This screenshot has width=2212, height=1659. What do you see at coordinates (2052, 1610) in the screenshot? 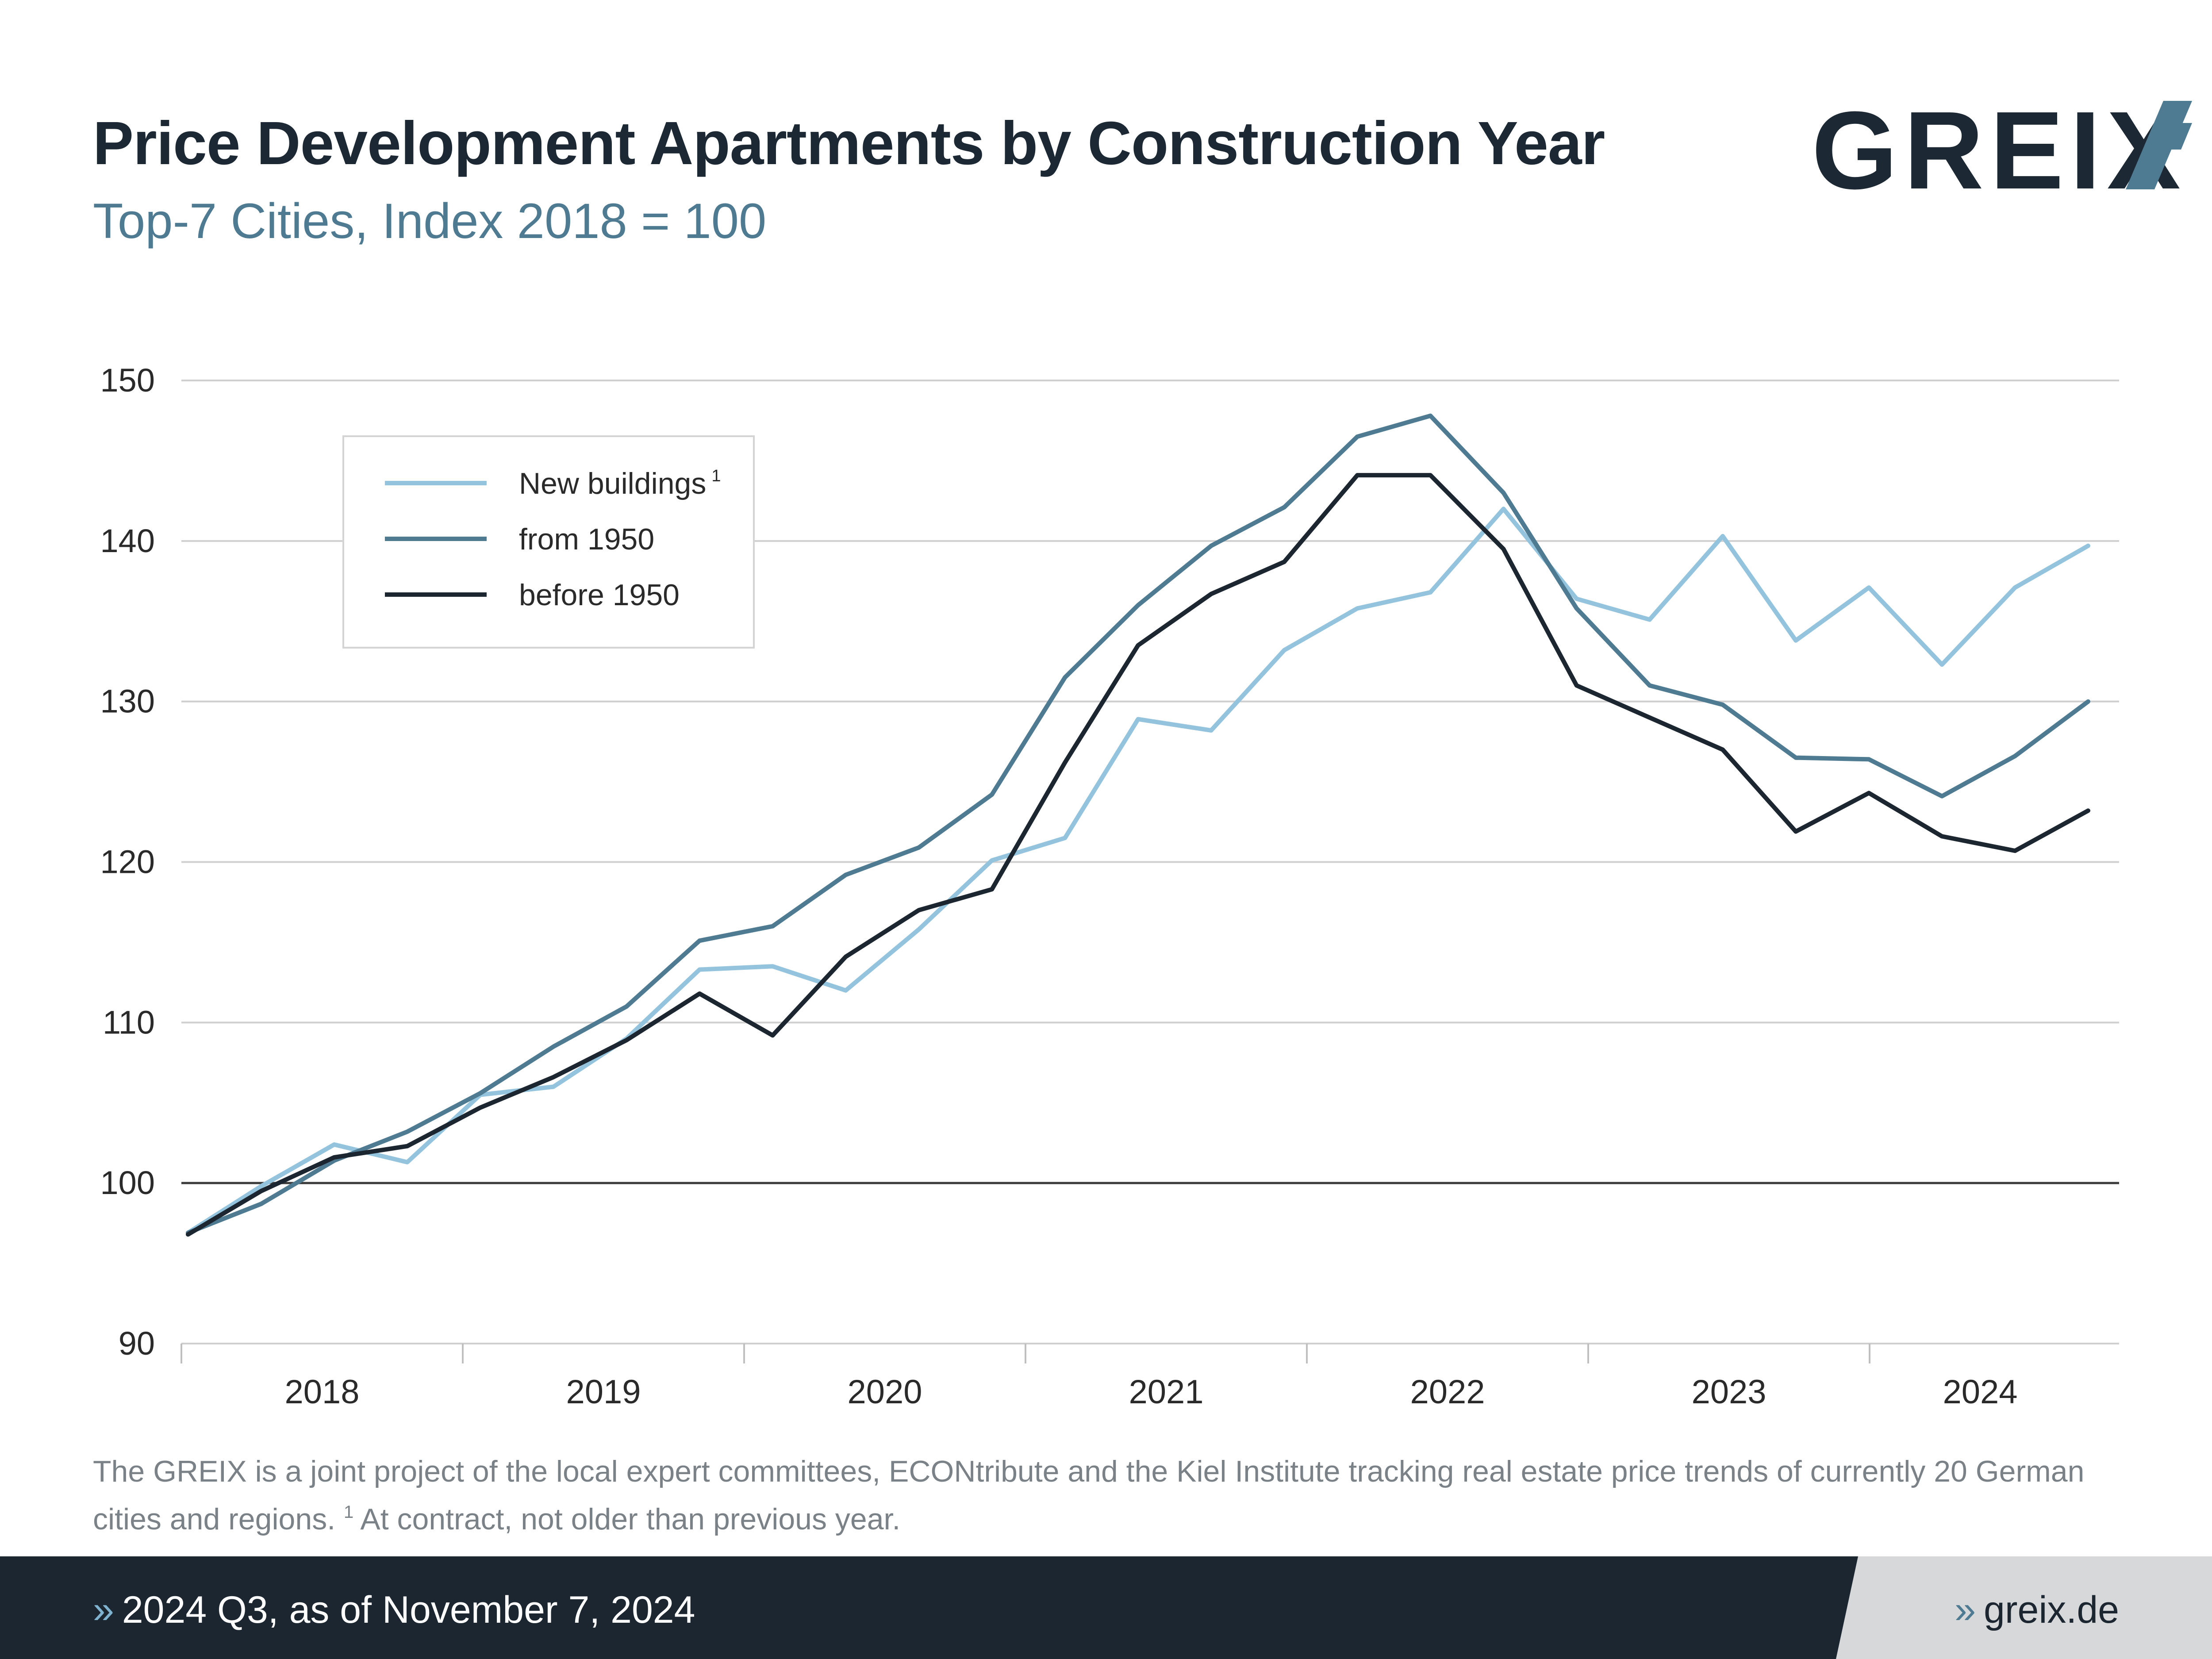
I see `footer-website-text: greix.de` at bounding box center [2052, 1610].